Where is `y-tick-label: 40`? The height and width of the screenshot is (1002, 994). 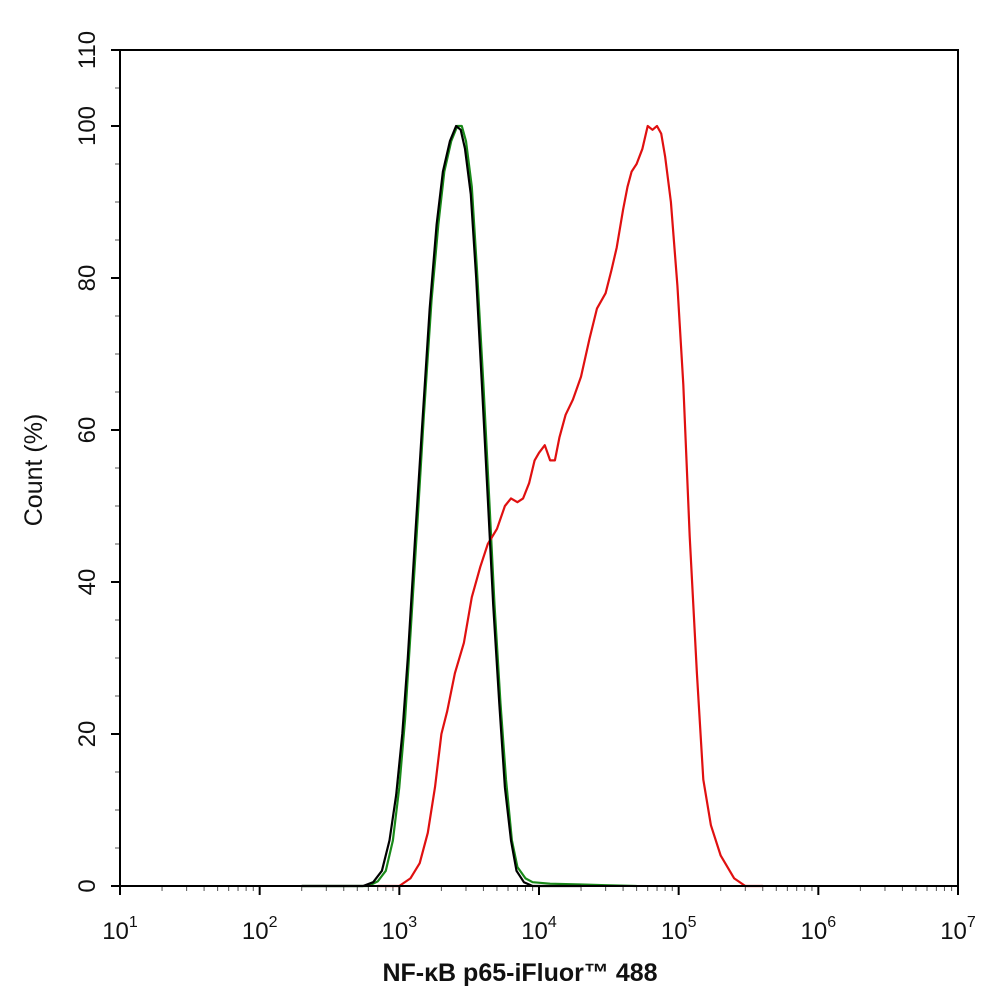
y-tick-label: 40 is located at coordinates (87, 582).